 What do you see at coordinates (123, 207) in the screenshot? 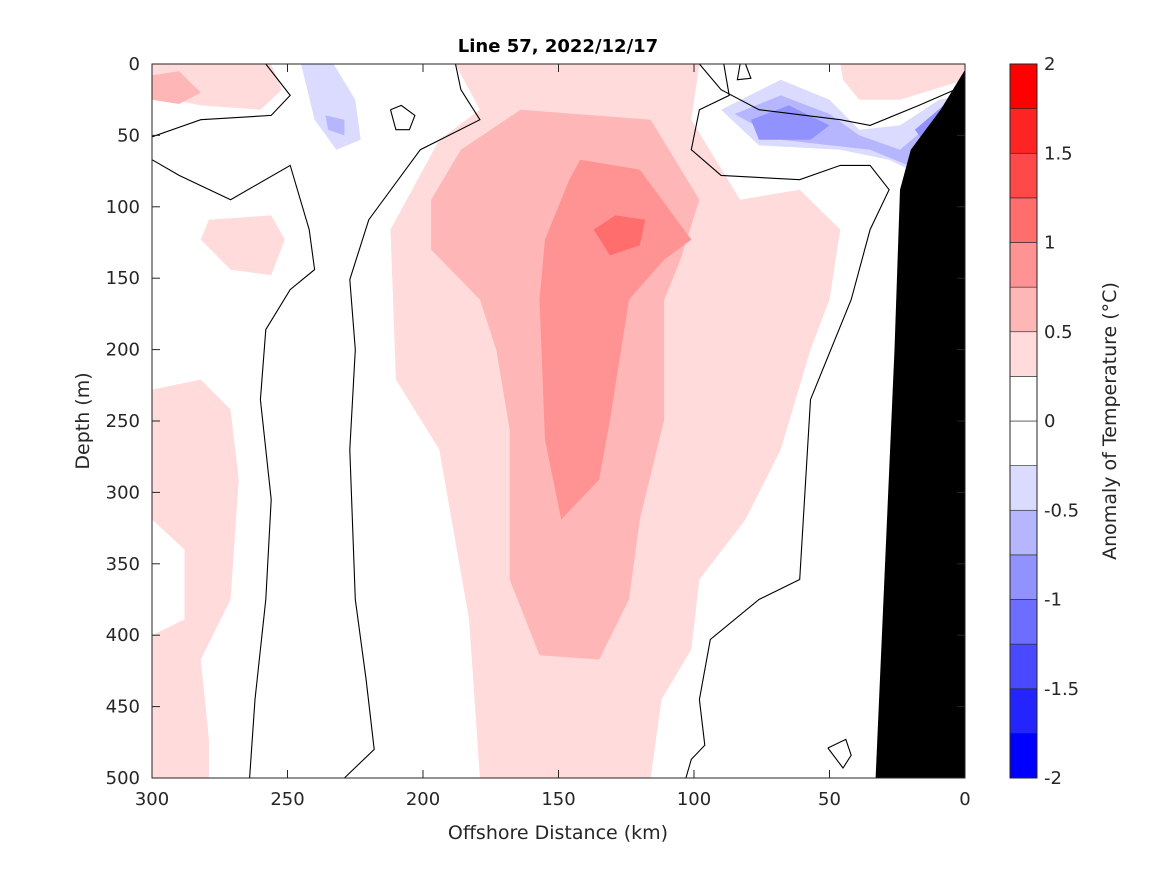
I see `y-tick-label: 100` at bounding box center [123, 207].